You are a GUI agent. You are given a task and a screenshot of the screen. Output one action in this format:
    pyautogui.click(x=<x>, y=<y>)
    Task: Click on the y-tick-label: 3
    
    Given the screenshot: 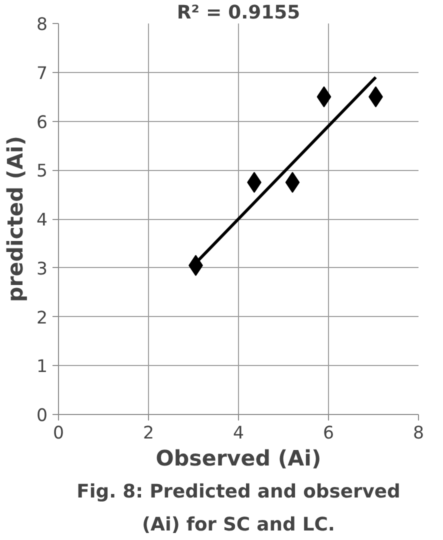 What is the action you would take?
    pyautogui.click(x=42, y=269)
    